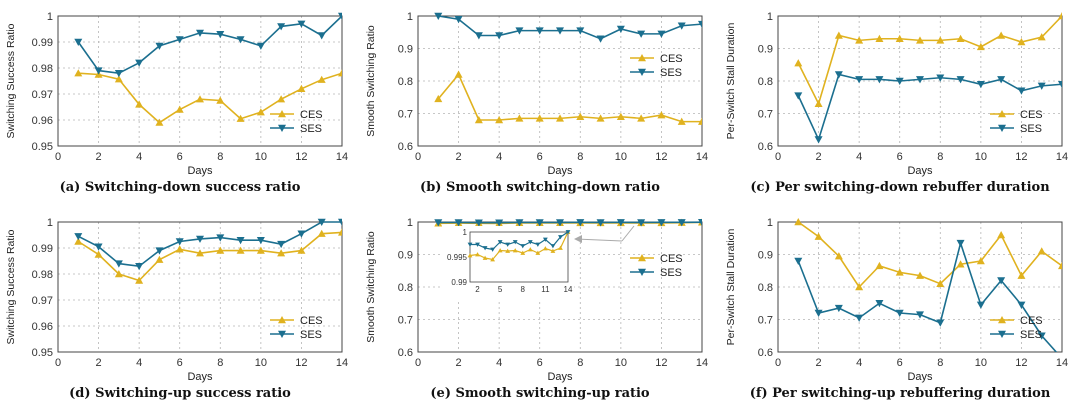 The width and height of the screenshot is (1080, 413). What do you see at coordinates (628, 233) in the screenshot?
I see `inset-pointer-tail` at bounding box center [628, 233].